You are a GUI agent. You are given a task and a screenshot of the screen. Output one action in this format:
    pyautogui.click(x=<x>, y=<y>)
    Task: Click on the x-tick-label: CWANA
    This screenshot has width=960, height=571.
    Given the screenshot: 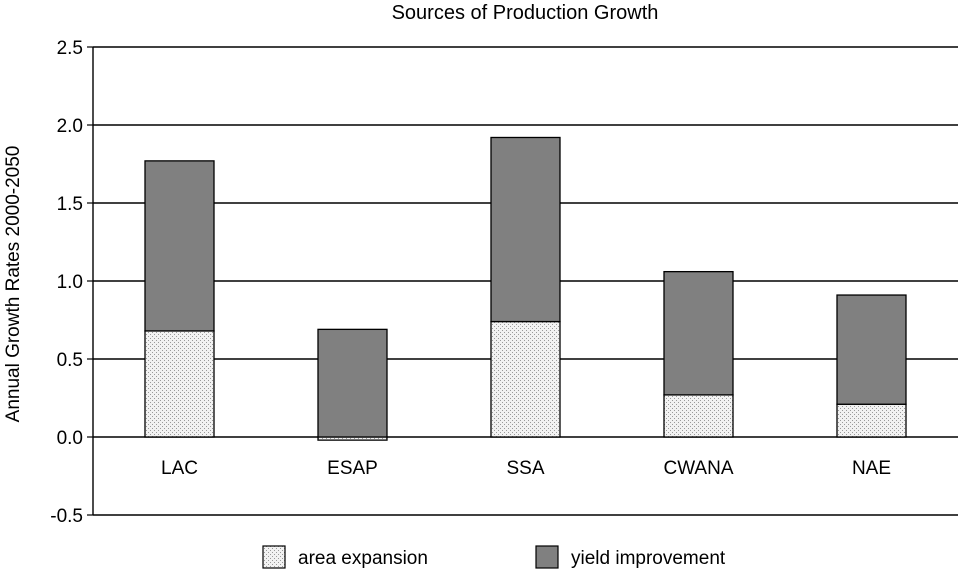 What is the action you would take?
    pyautogui.click(x=698, y=468)
    